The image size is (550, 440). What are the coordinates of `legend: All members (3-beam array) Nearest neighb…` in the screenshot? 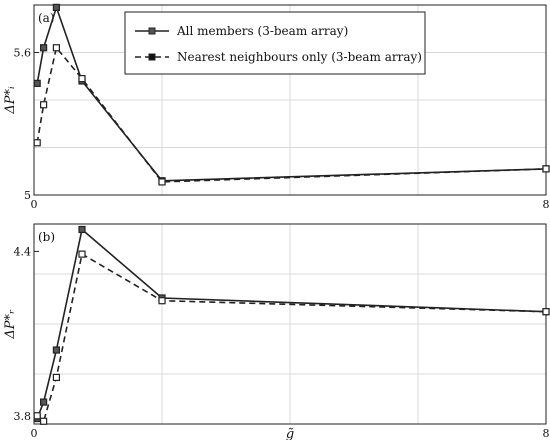 It's located at (275, 43).